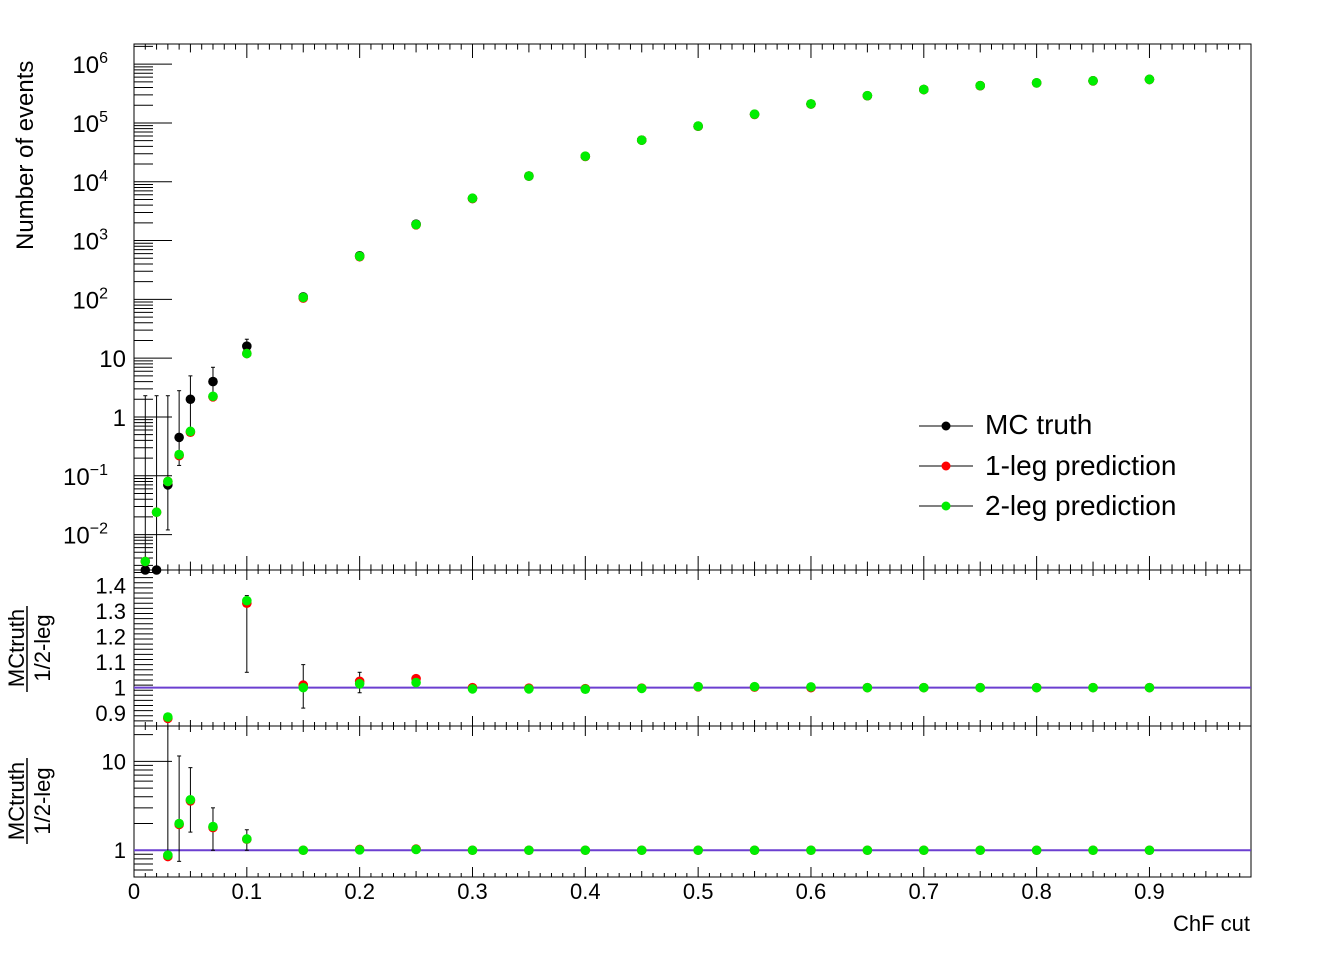 This screenshot has width=1318, height=955. Describe the element at coordinates (90, 299) in the screenshot. I see `y-tick-label: 10²` at that location.